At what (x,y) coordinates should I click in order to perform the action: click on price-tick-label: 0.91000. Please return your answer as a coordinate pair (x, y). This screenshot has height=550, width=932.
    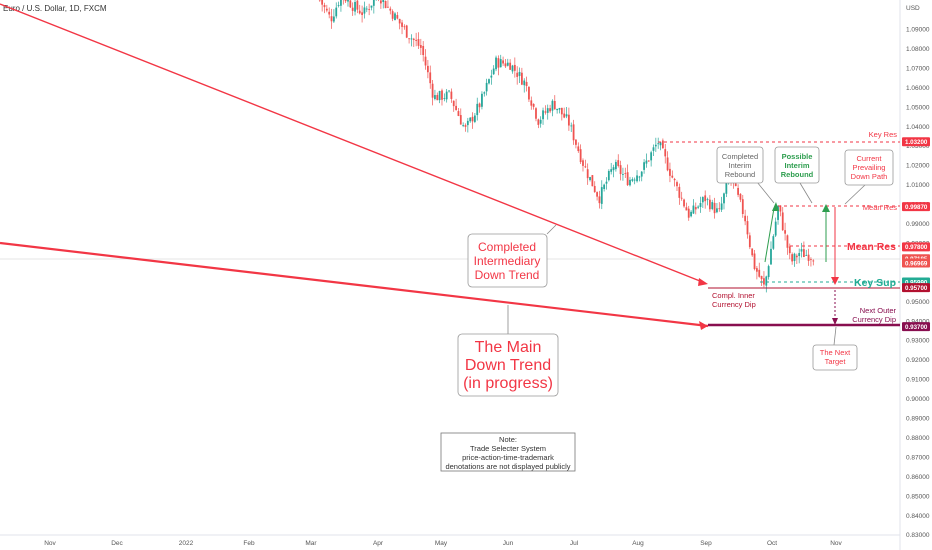
    Looking at the image, I should click on (918, 380).